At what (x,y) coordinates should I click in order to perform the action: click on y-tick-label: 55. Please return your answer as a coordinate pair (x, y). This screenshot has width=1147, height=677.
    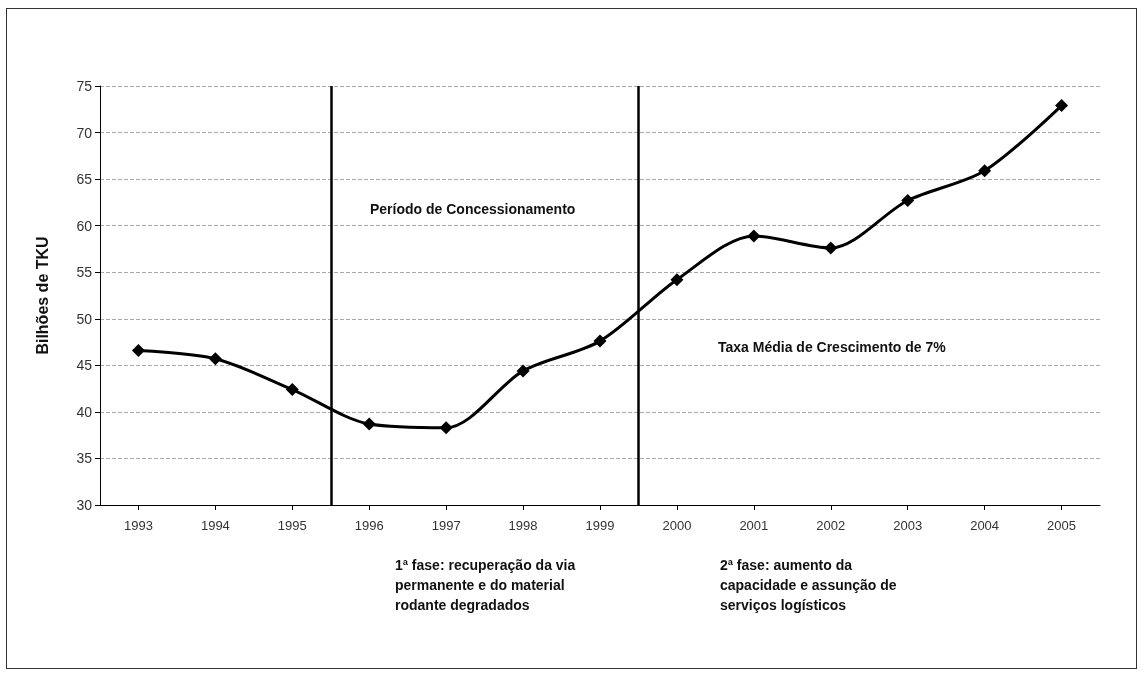
    Looking at the image, I should click on (84, 272).